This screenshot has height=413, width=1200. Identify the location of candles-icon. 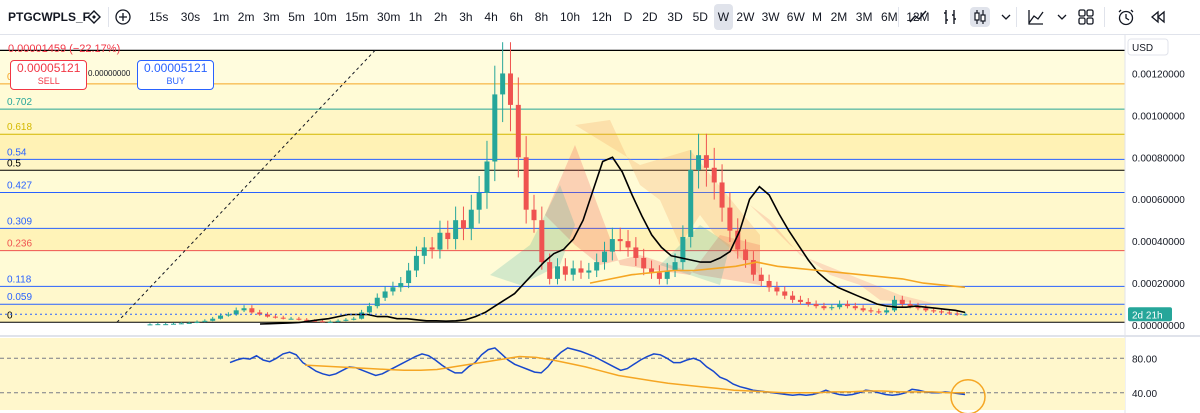
(980, 17).